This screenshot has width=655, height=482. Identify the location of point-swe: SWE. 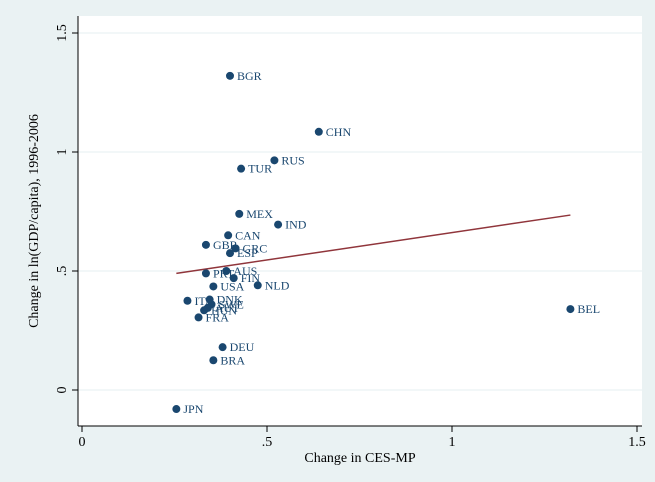
(225, 304).